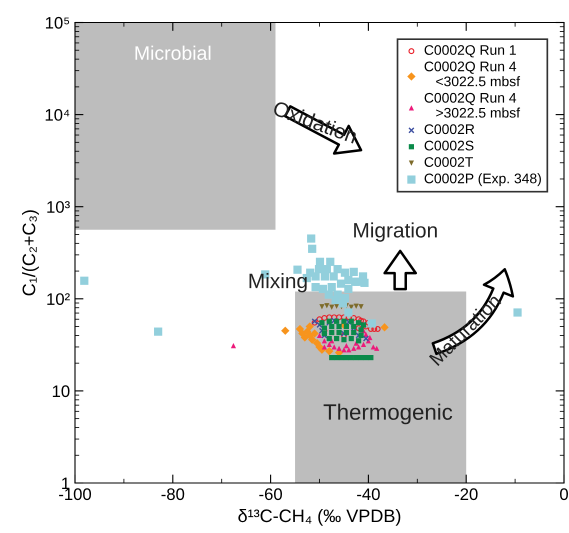 The image size is (569, 533). I want to click on y-tick-label: 10, so click(61, 391).